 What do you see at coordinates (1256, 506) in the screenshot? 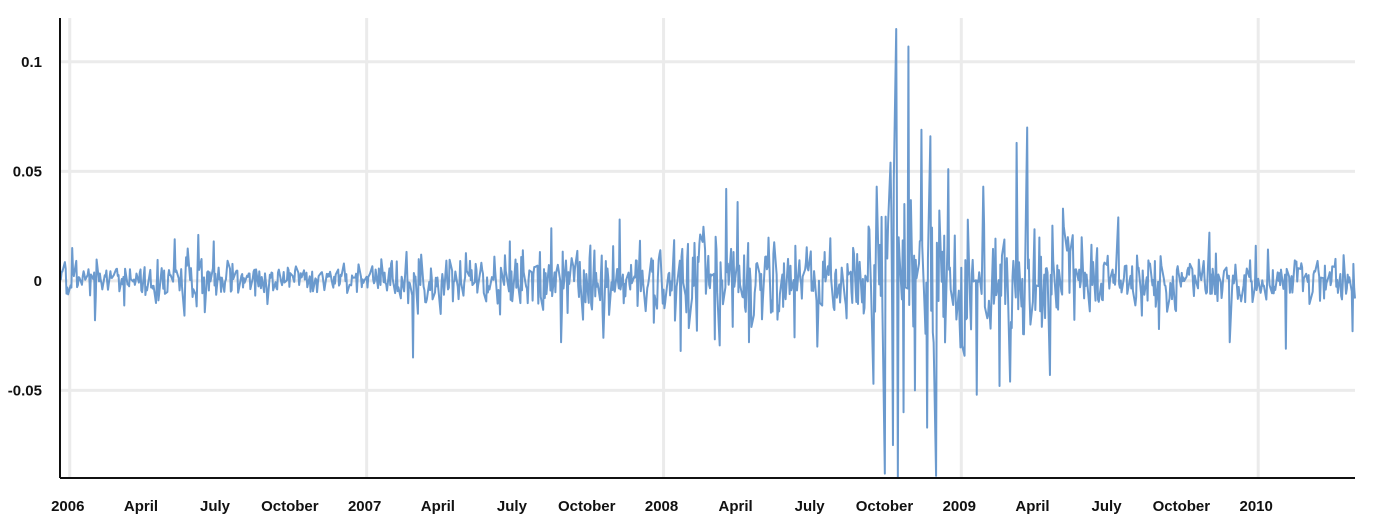
I see `x-tick-label: 2010` at bounding box center [1256, 506].